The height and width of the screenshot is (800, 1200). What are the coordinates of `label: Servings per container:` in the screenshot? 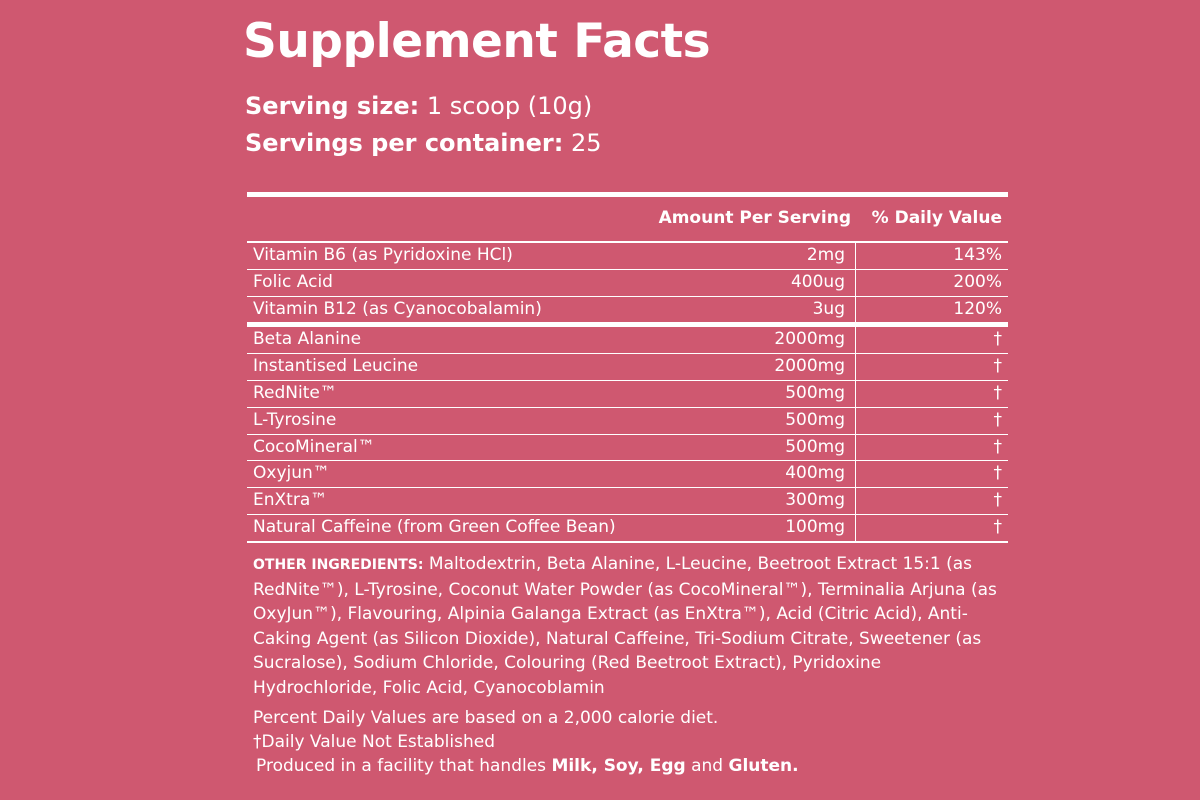 It's located at (404, 143).